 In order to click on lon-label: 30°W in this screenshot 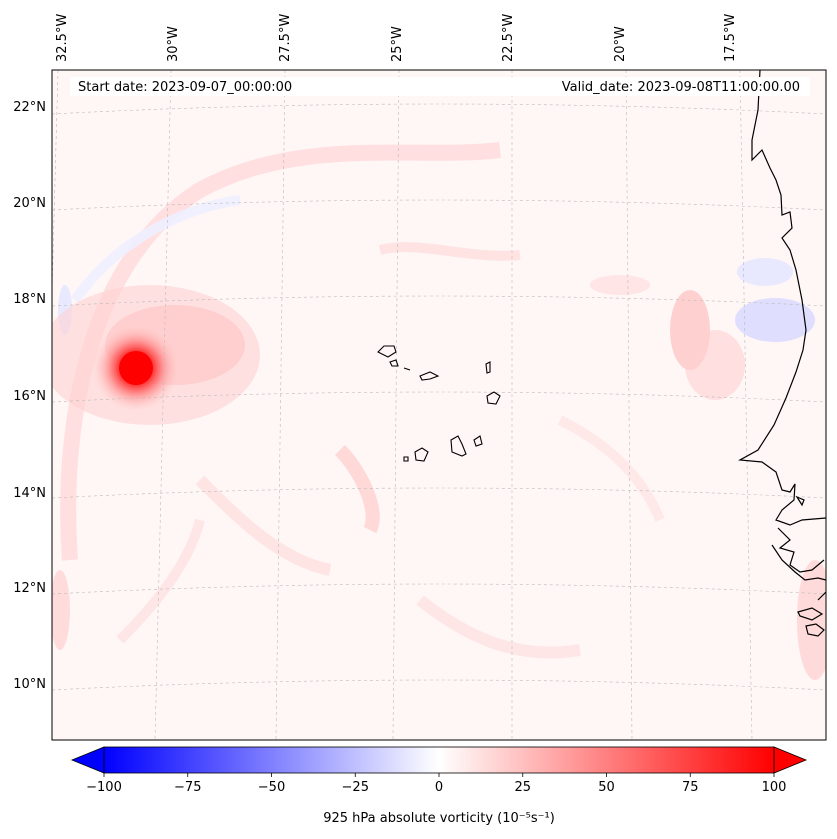, I will do `click(173, 44)`.